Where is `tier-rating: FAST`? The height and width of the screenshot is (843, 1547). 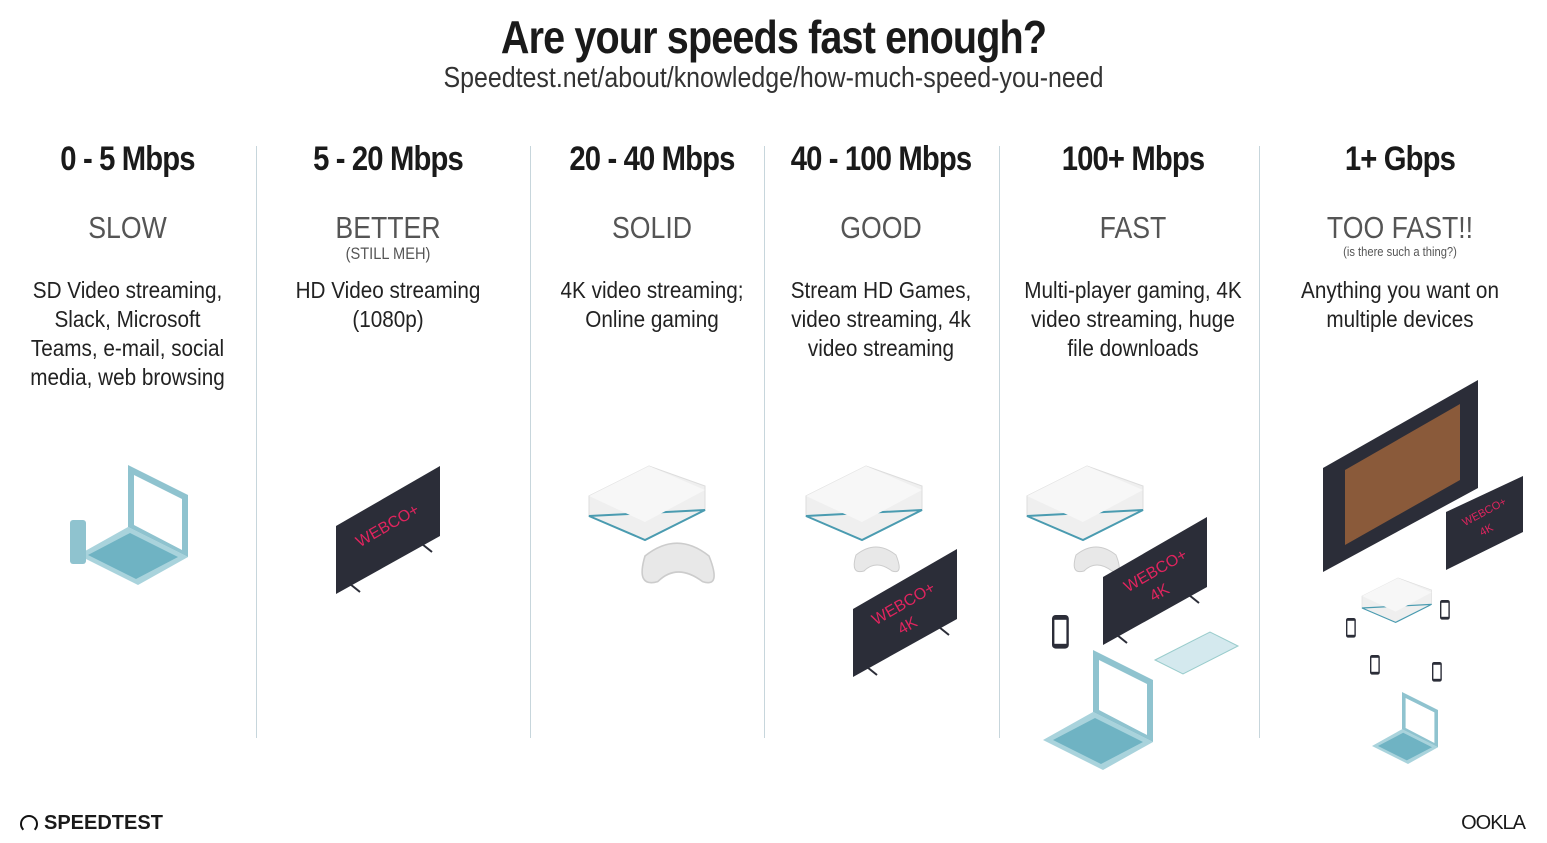
tier-rating: FAST is located at coordinates (1133, 227).